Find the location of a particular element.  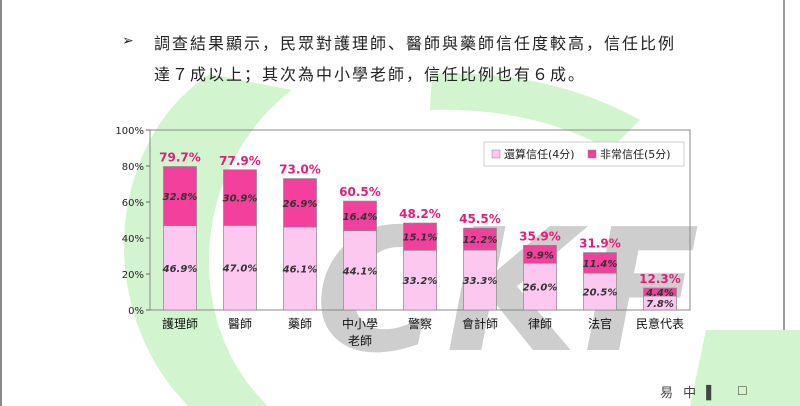

data-label-somewhat-trust: 33.3% is located at coordinates (480, 281).